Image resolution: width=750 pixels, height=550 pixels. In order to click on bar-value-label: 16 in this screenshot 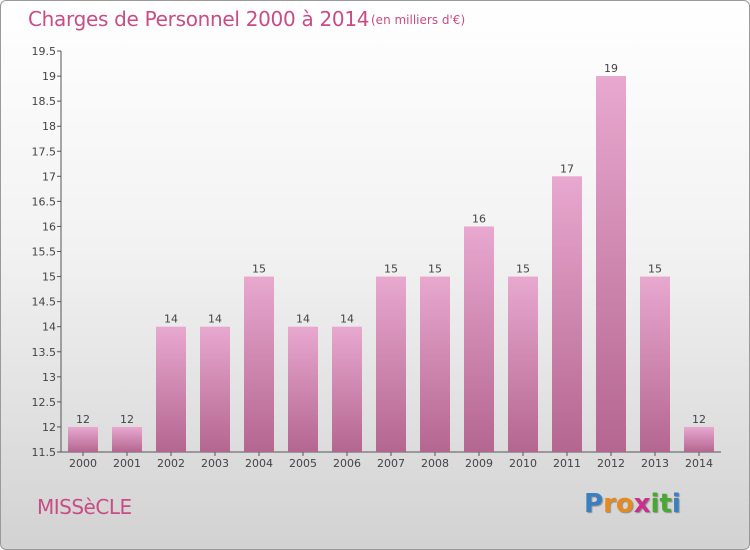, I will do `click(479, 218)`.